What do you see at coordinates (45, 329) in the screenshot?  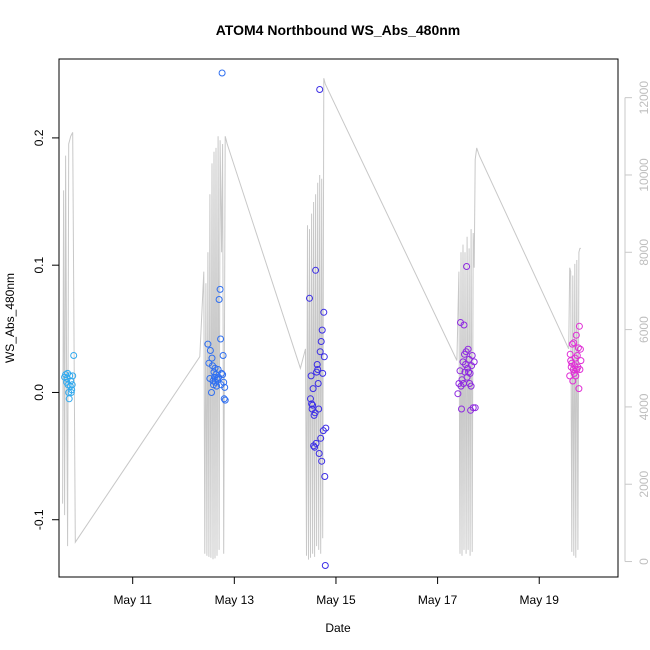 I see `y-axis: -0.1 0.0 0.1 0.2` at bounding box center [45, 329].